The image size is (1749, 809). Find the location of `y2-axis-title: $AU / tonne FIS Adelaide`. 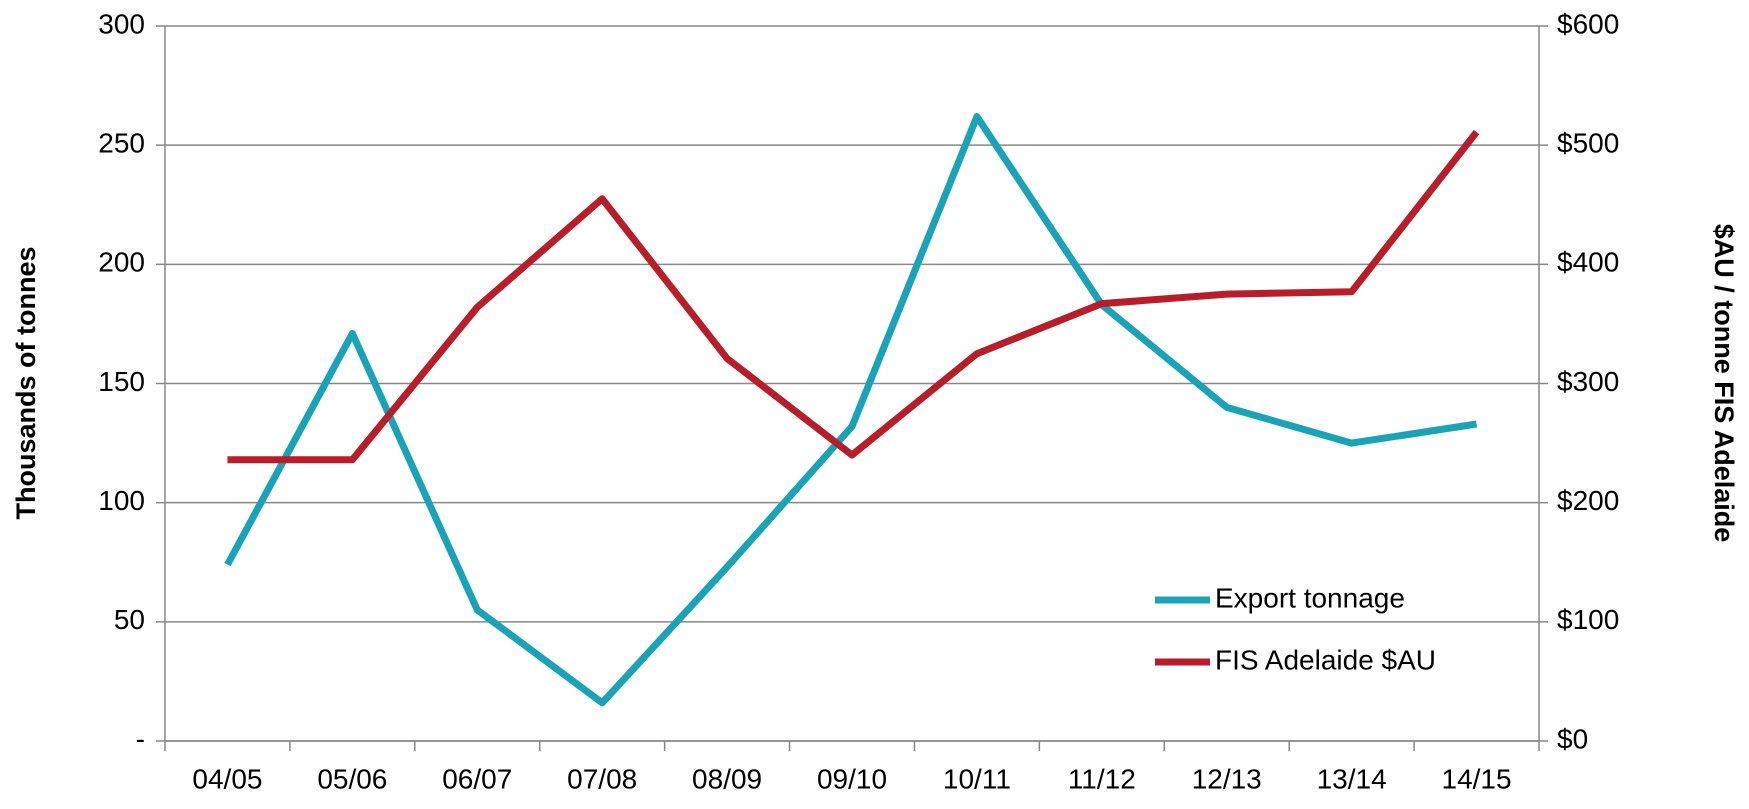

y2-axis-title: $AU / tonne FIS Adelaide is located at coordinates (1724, 383).